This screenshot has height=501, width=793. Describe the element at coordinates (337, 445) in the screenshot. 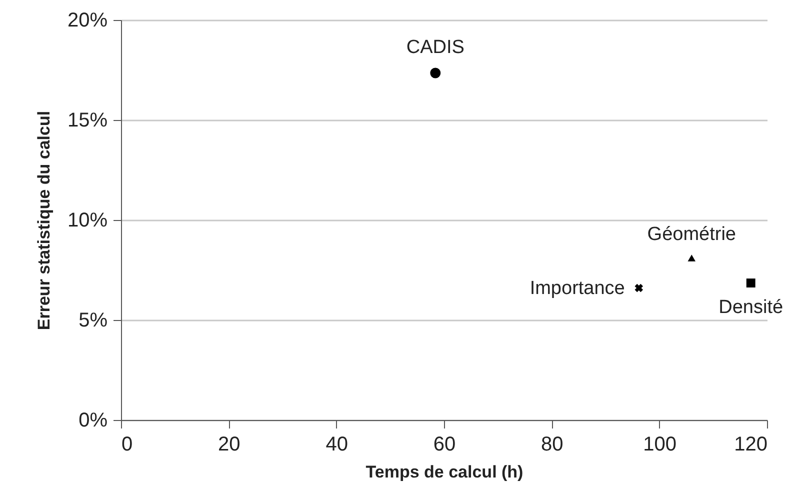

I see `x-tick-label: 40` at that location.